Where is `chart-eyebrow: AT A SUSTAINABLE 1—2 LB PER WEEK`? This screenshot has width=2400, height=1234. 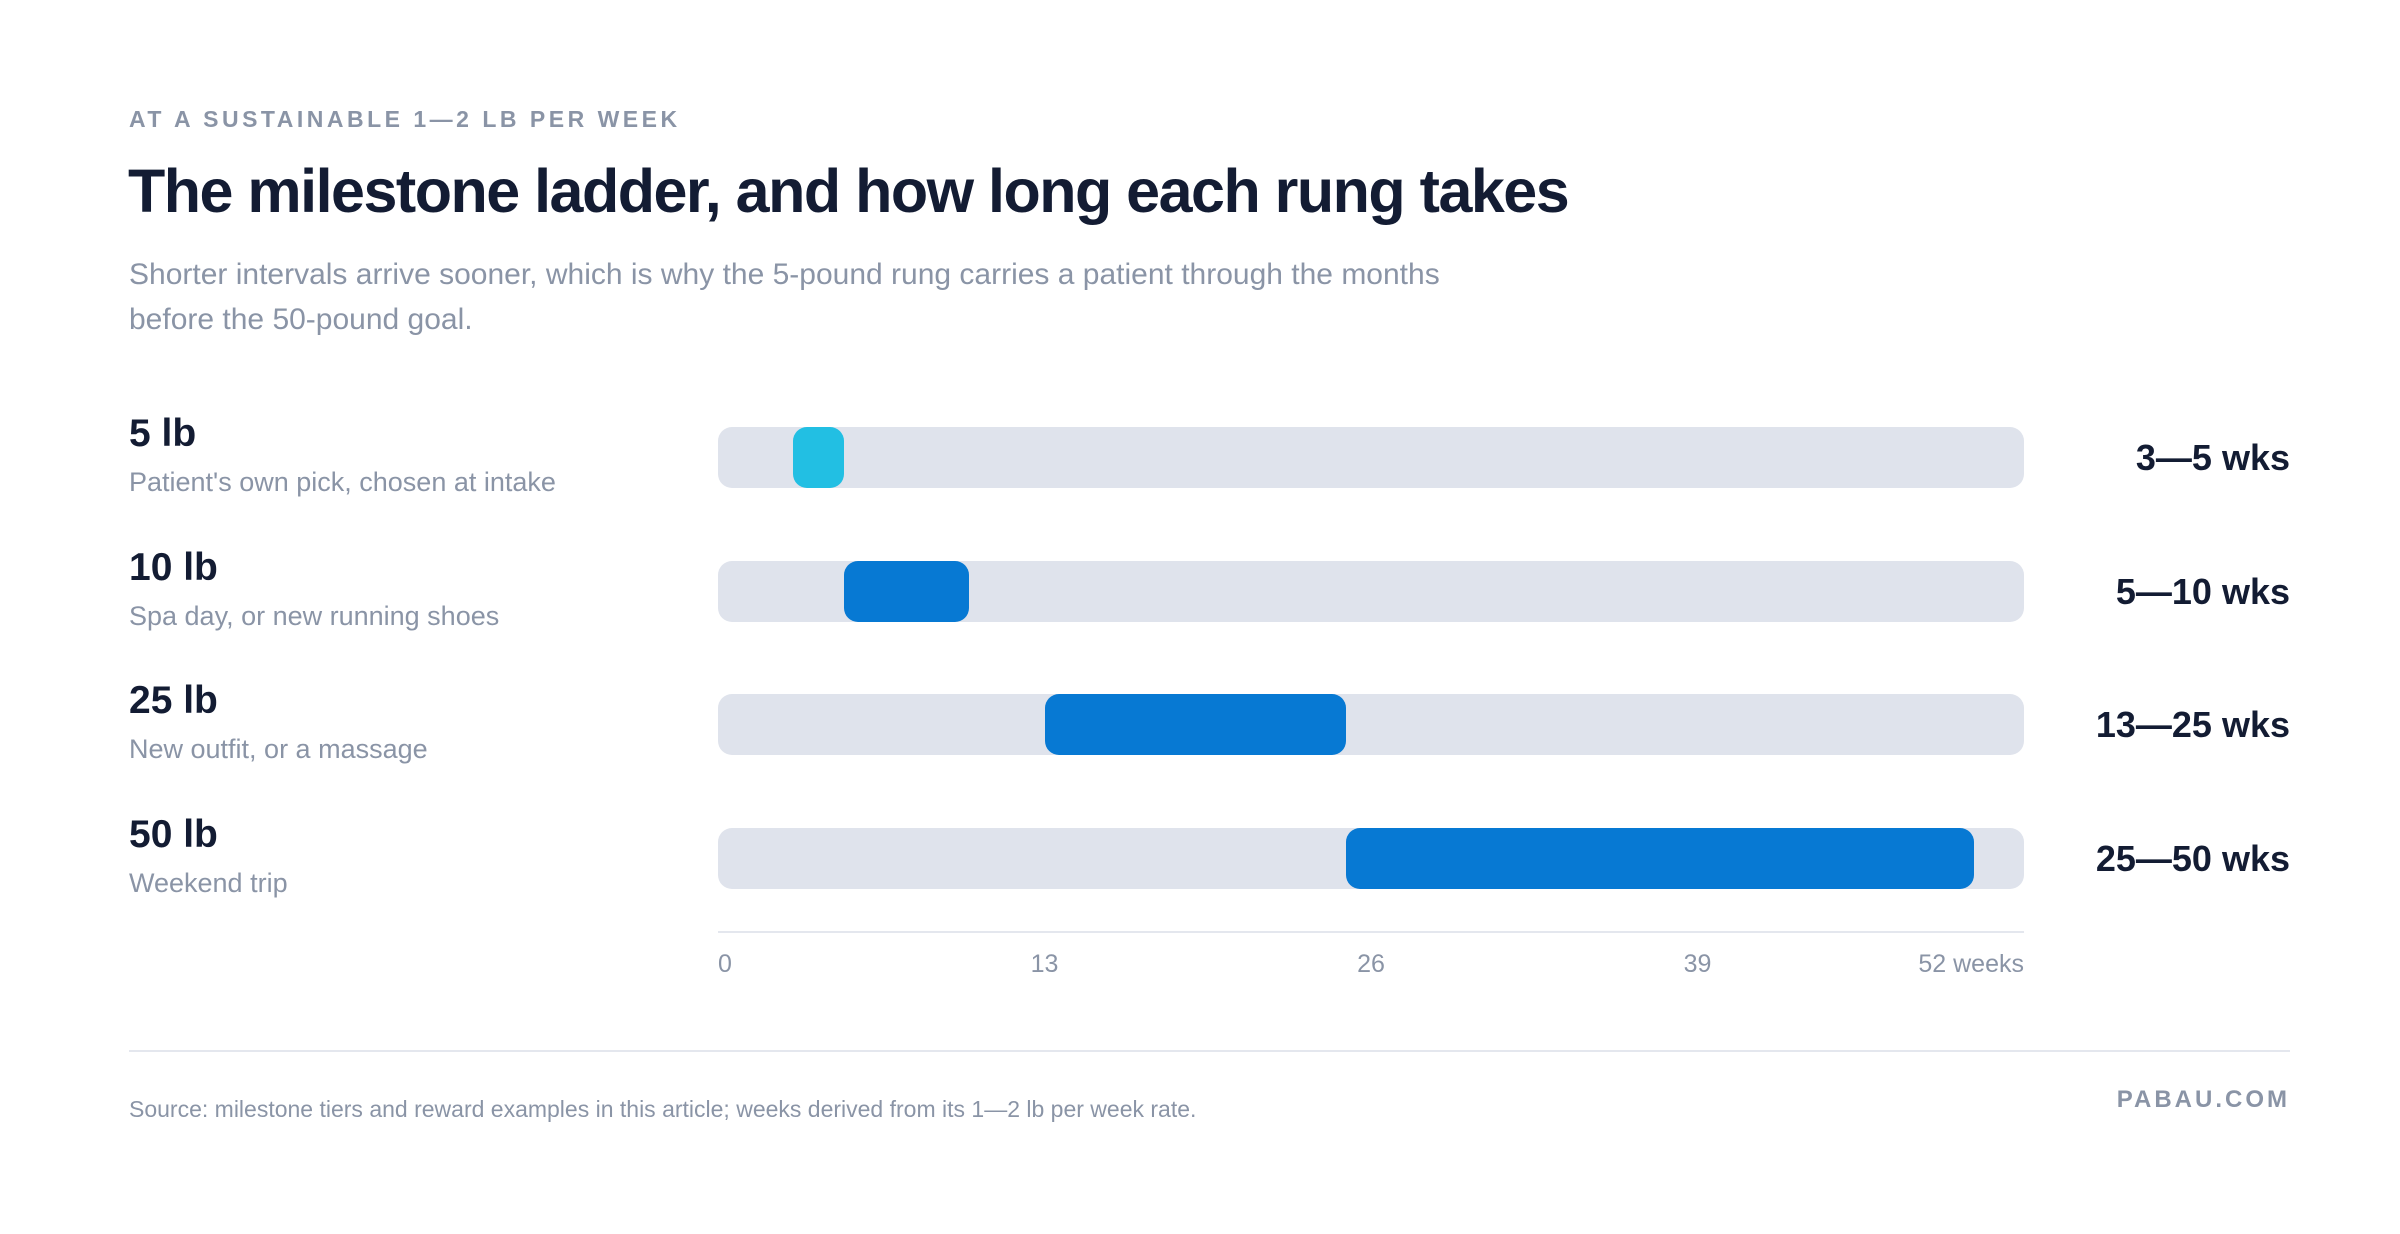
chart-eyebrow: AT A SUSTAINABLE 1—2 LB PER WEEK is located at coordinates (405, 119).